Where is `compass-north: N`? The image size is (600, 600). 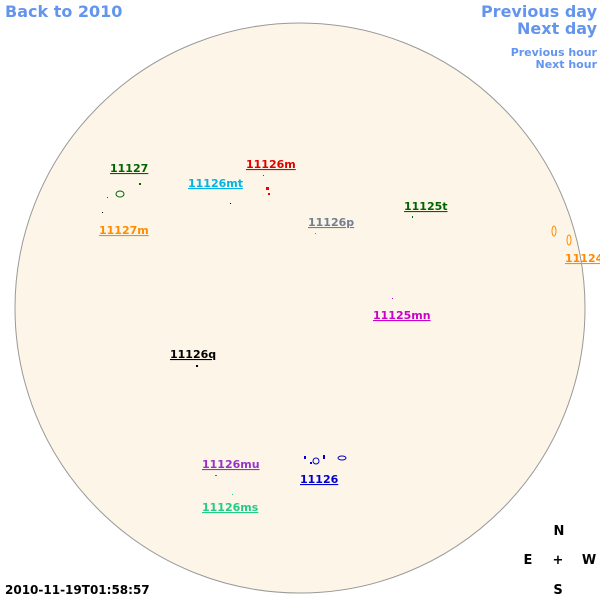
compass-north: N is located at coordinates (559, 531).